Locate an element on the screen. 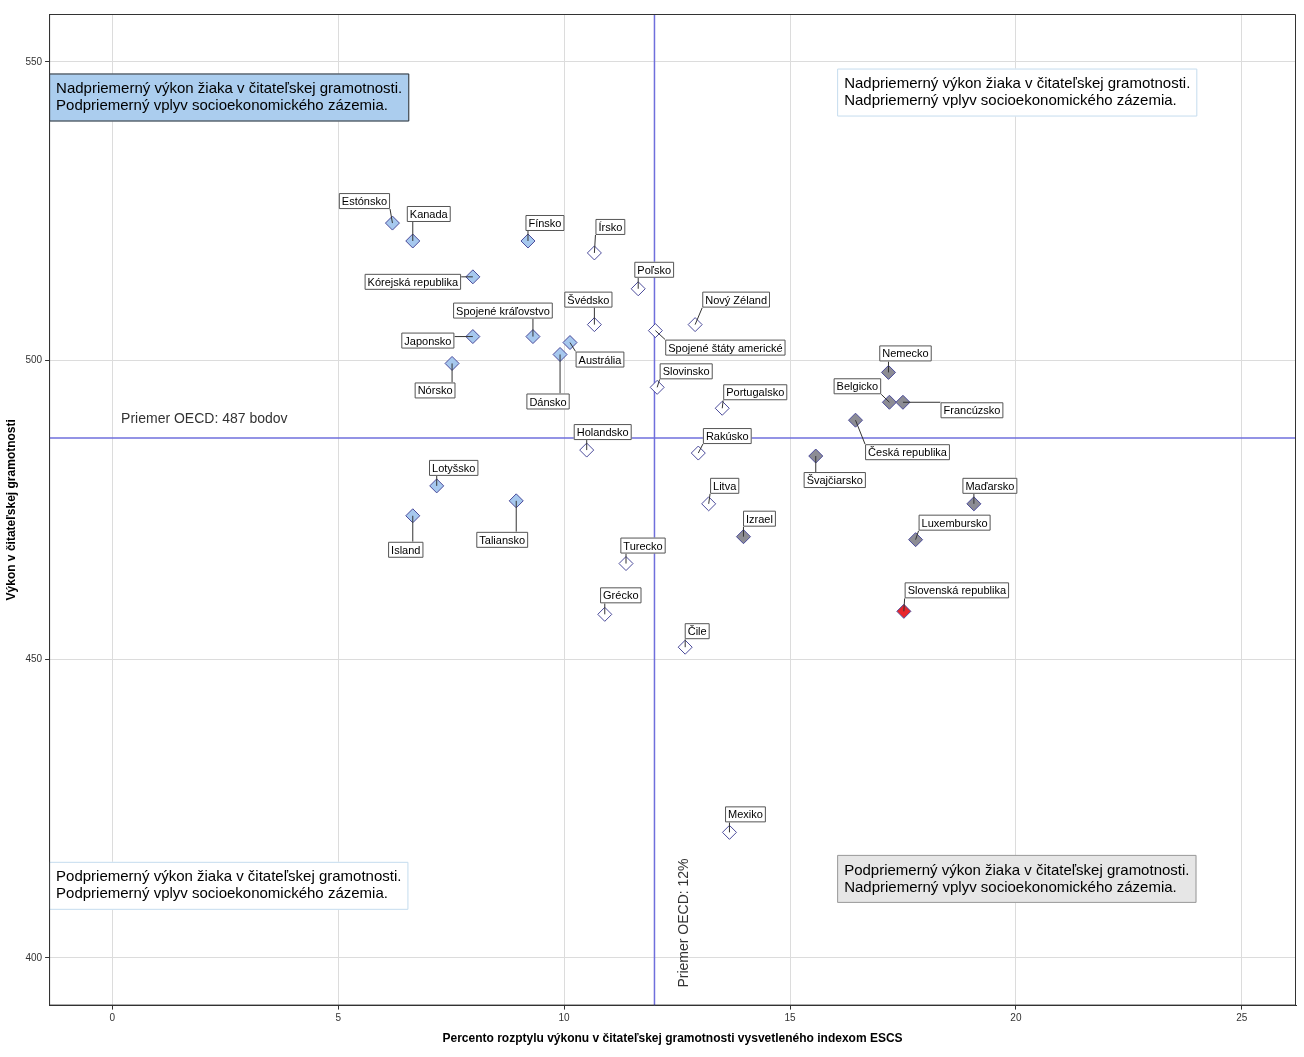 This screenshot has height=1057, width=1304. annotation: Spojené kráľovstvo is located at coordinates (503, 310).